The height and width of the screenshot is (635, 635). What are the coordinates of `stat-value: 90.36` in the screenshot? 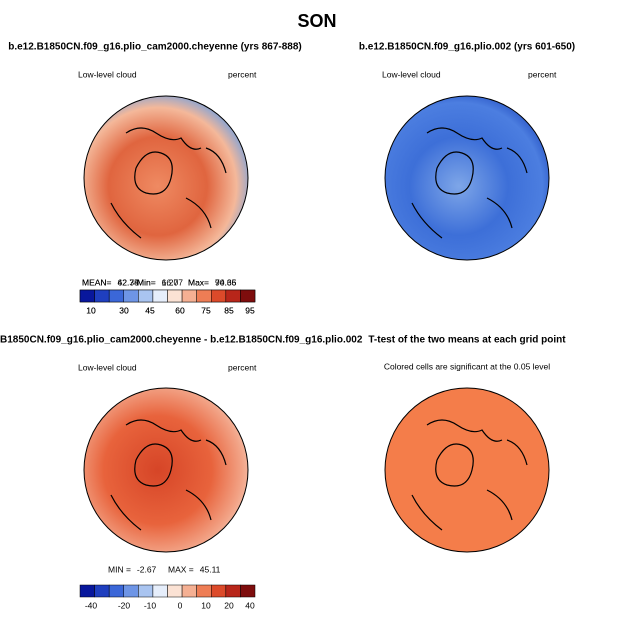 It's located at (226, 282).